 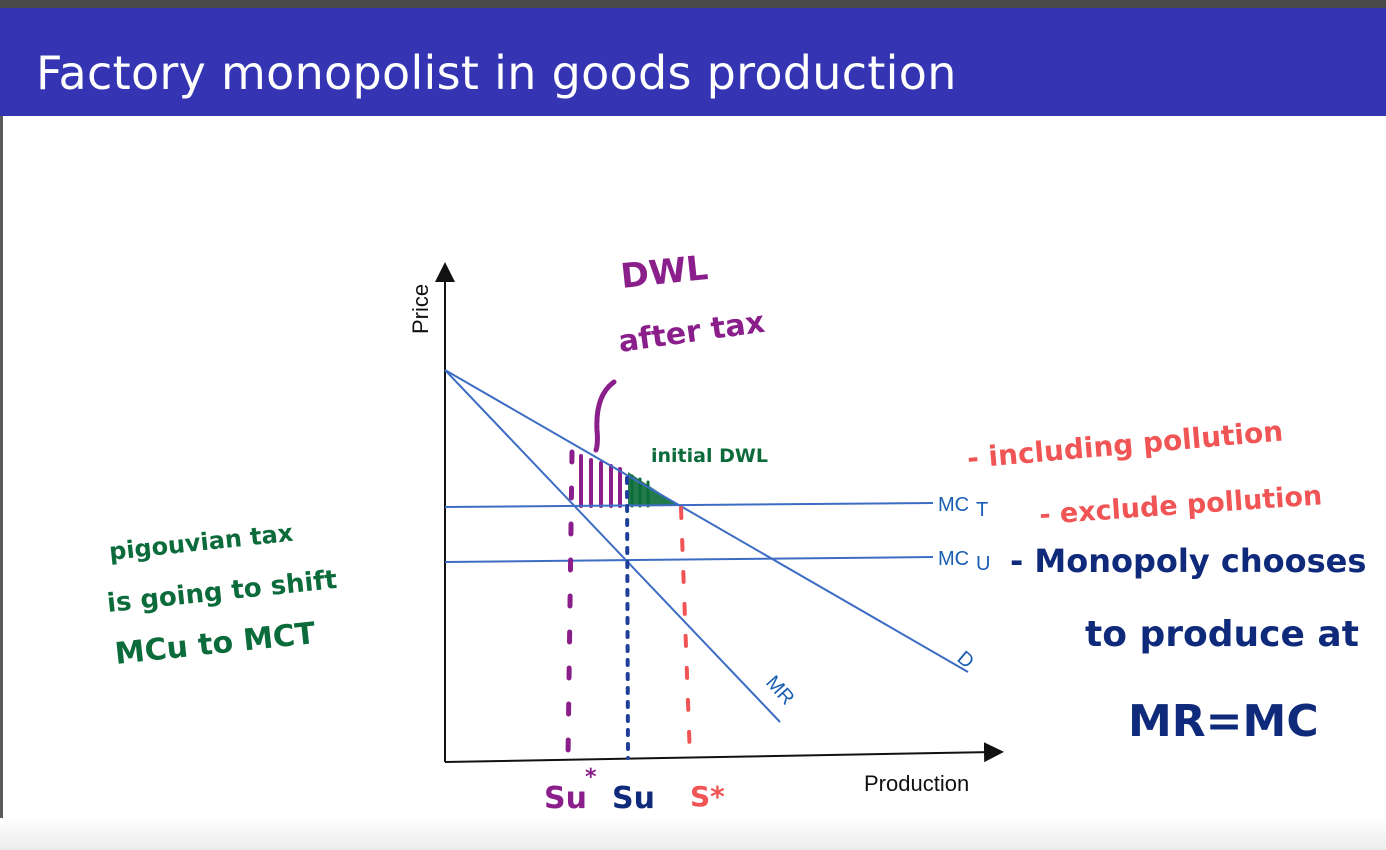 What do you see at coordinates (691, 332) in the screenshot?
I see `dwl-after-tax-line2: after tax` at bounding box center [691, 332].